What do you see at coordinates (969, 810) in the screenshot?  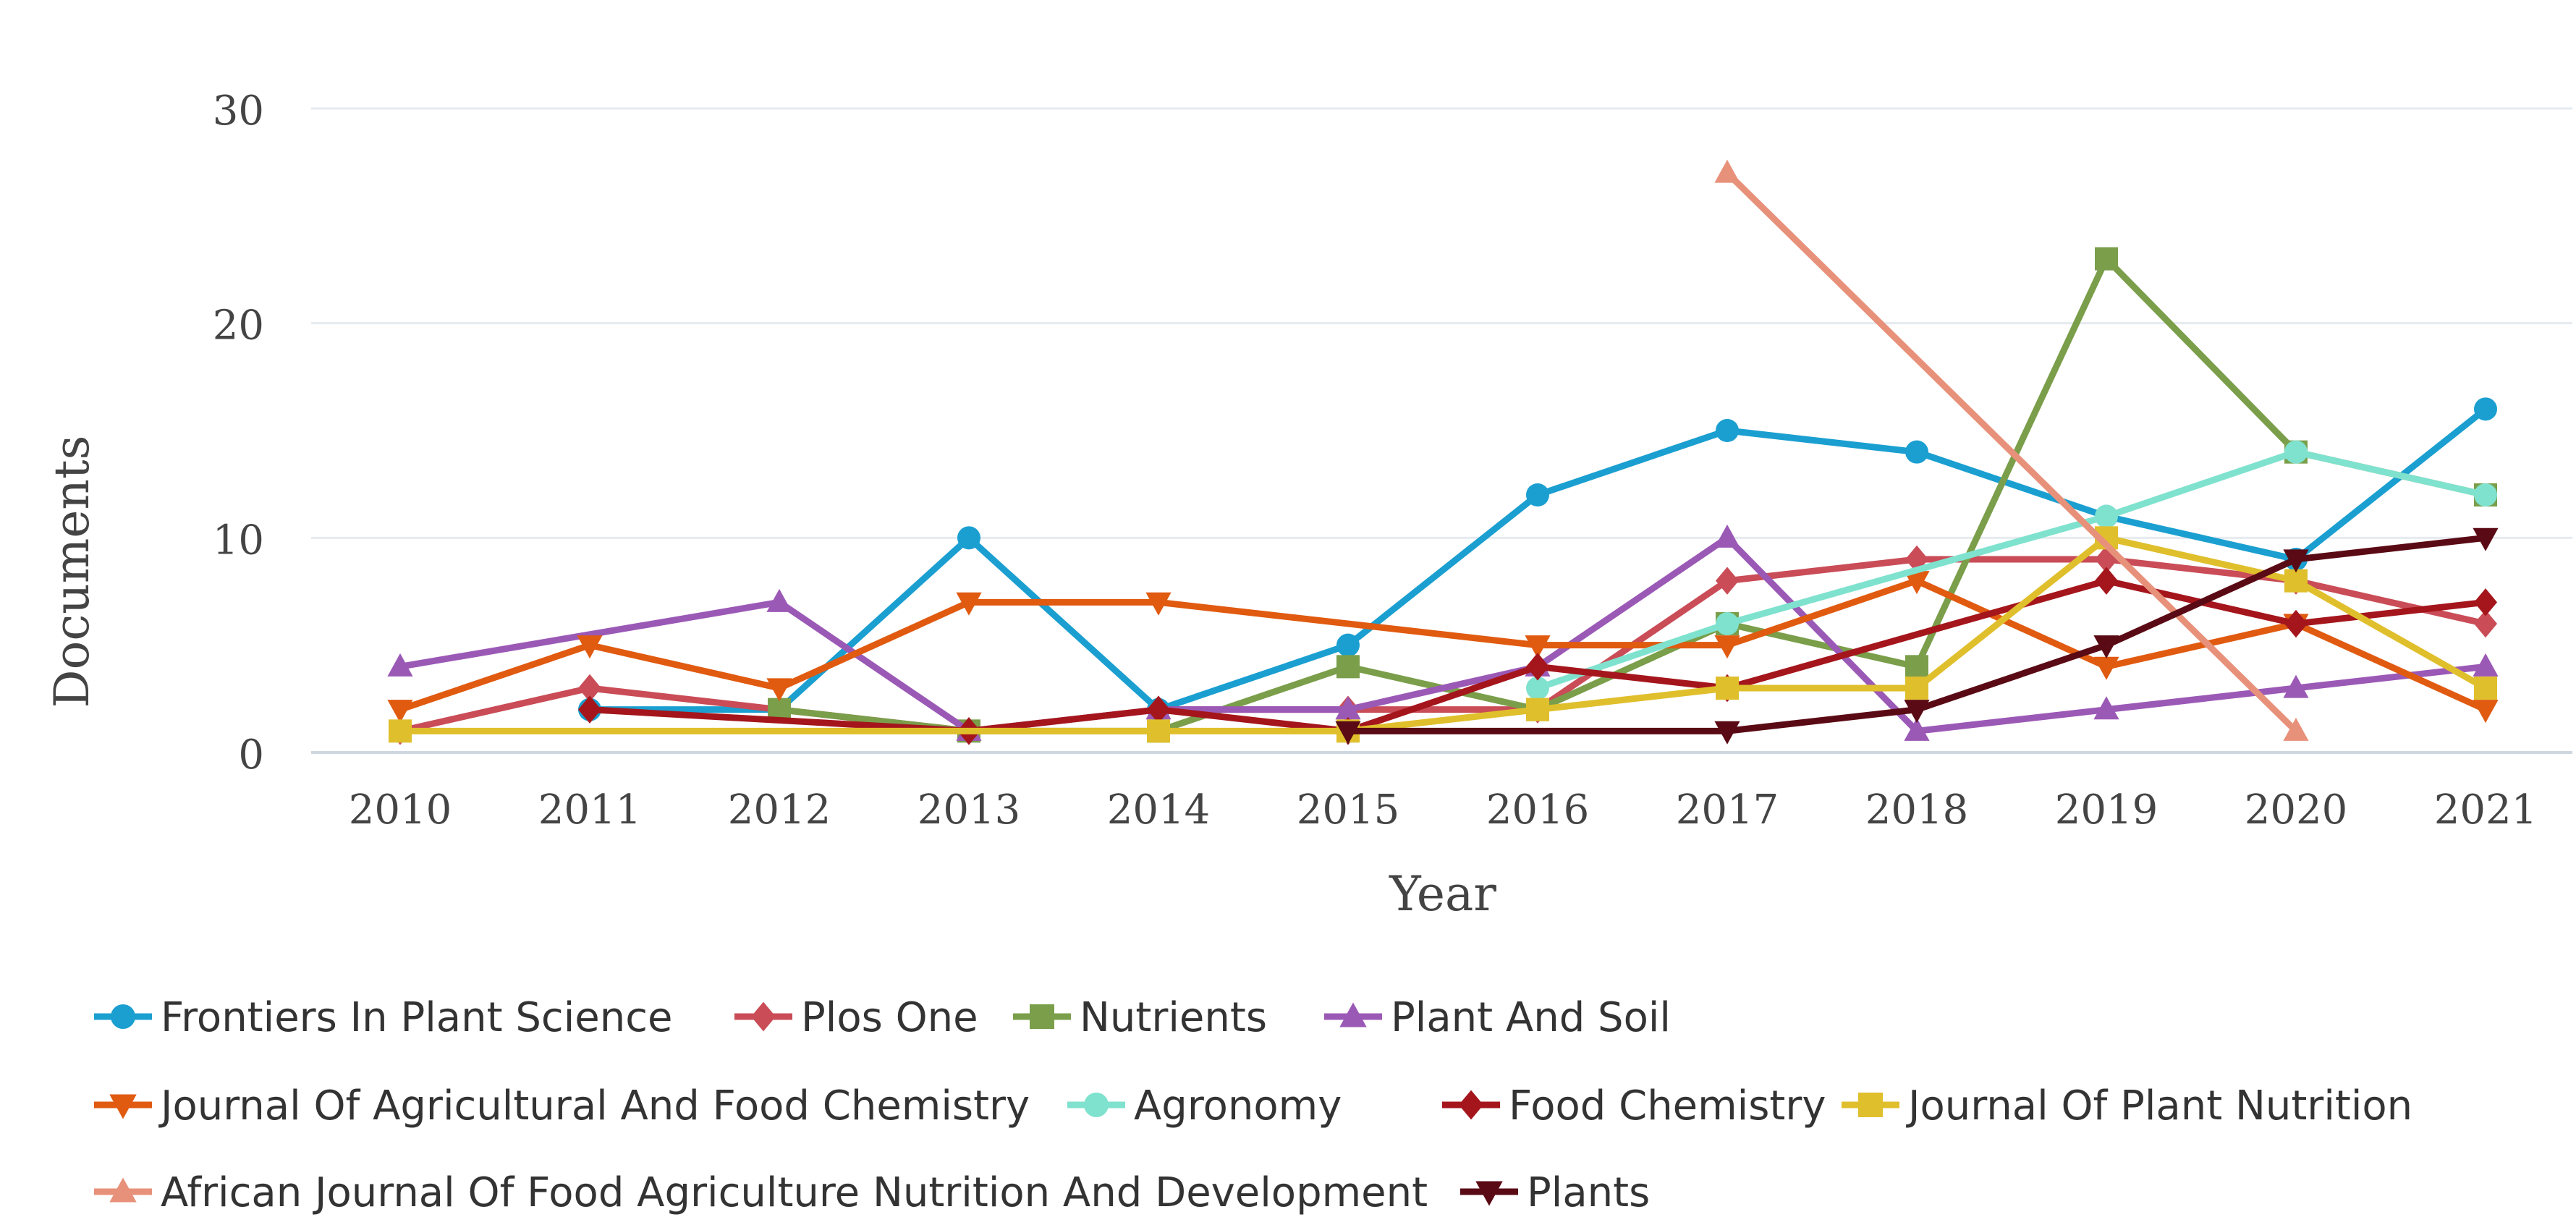 I see `x-tick-label: 2013` at bounding box center [969, 810].